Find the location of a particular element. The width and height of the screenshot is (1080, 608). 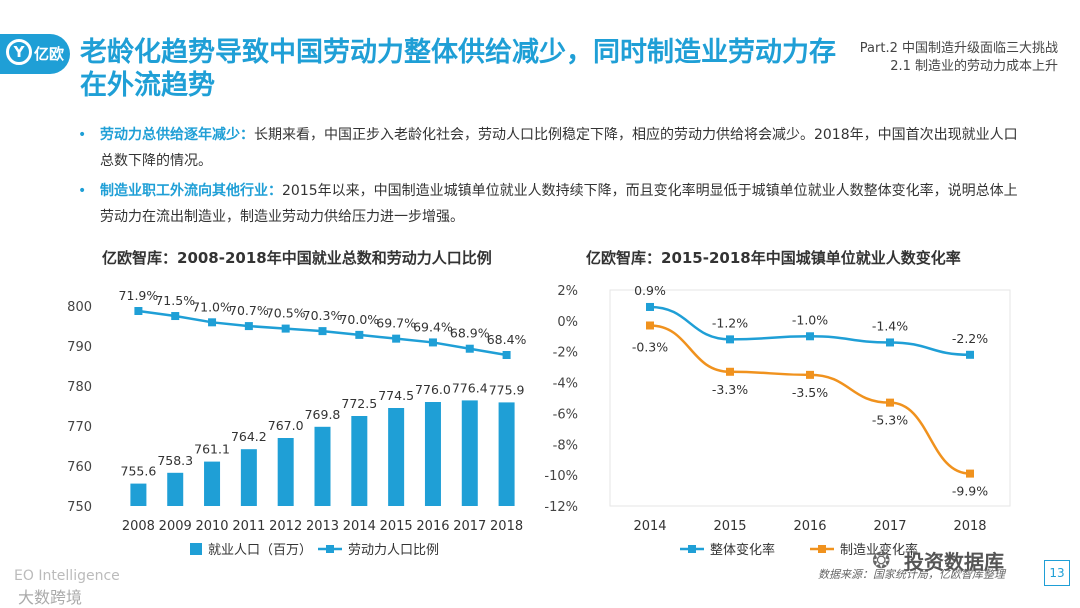

page-title: 老龄化趋势导致中国劳动力整体供给减少，同时制造业劳动力存在外流趋势 is located at coordinates (458, 69).